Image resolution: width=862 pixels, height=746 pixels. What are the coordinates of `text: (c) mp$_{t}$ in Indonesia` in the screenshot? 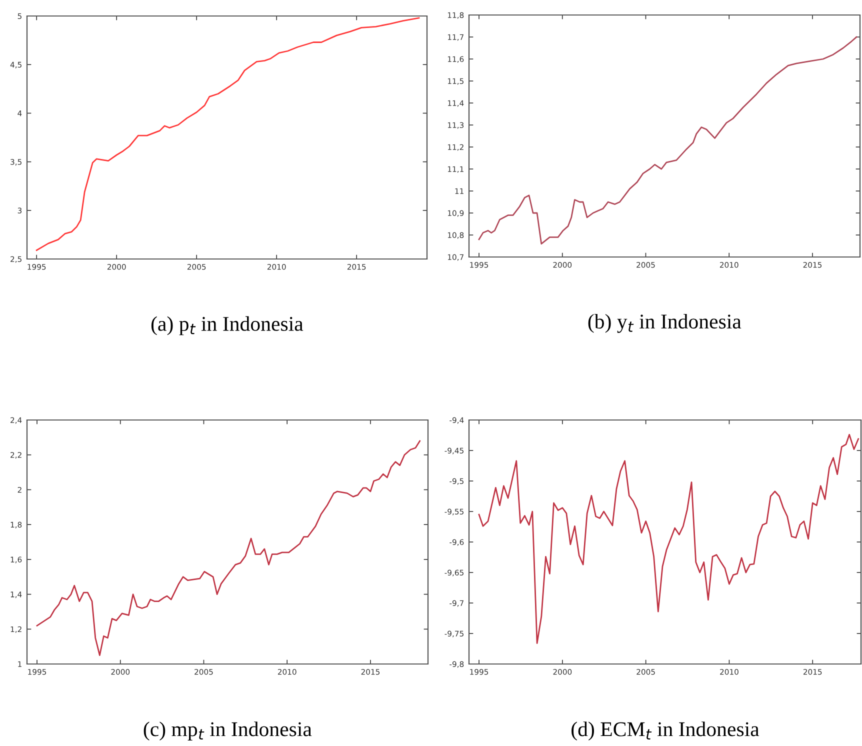 It's located at (228, 731).